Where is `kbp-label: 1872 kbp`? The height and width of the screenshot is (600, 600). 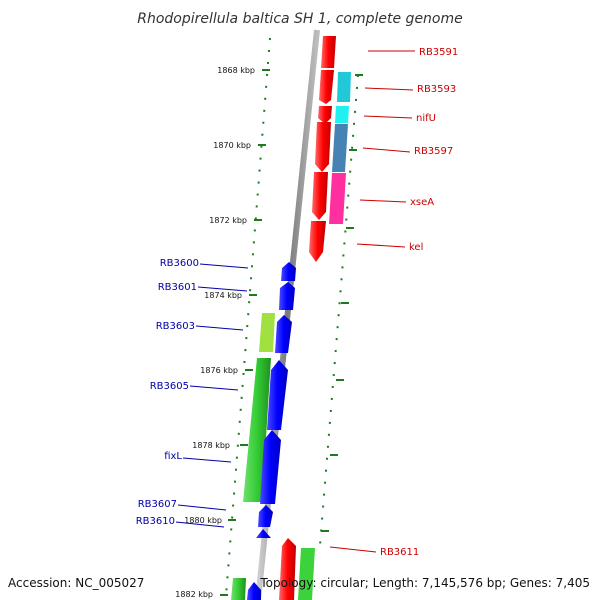 kbp-label: 1872 kbp is located at coordinates (228, 220).